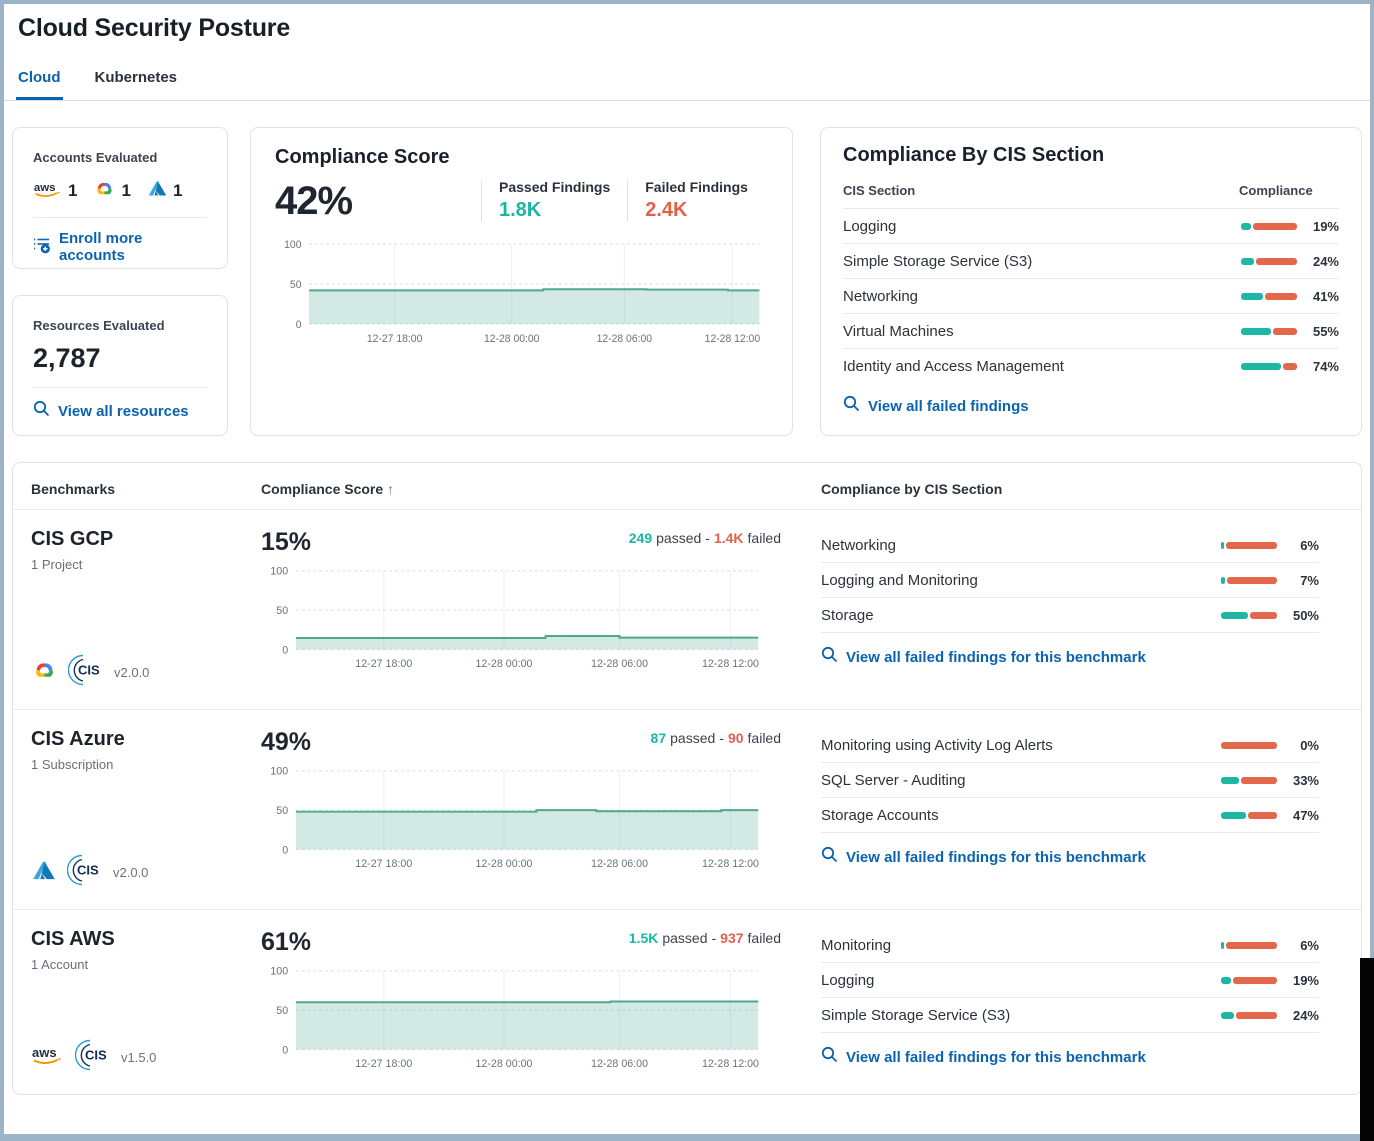  Describe the element at coordinates (39, 84) in the screenshot. I see `tab-cloud: Cloud` at that location.